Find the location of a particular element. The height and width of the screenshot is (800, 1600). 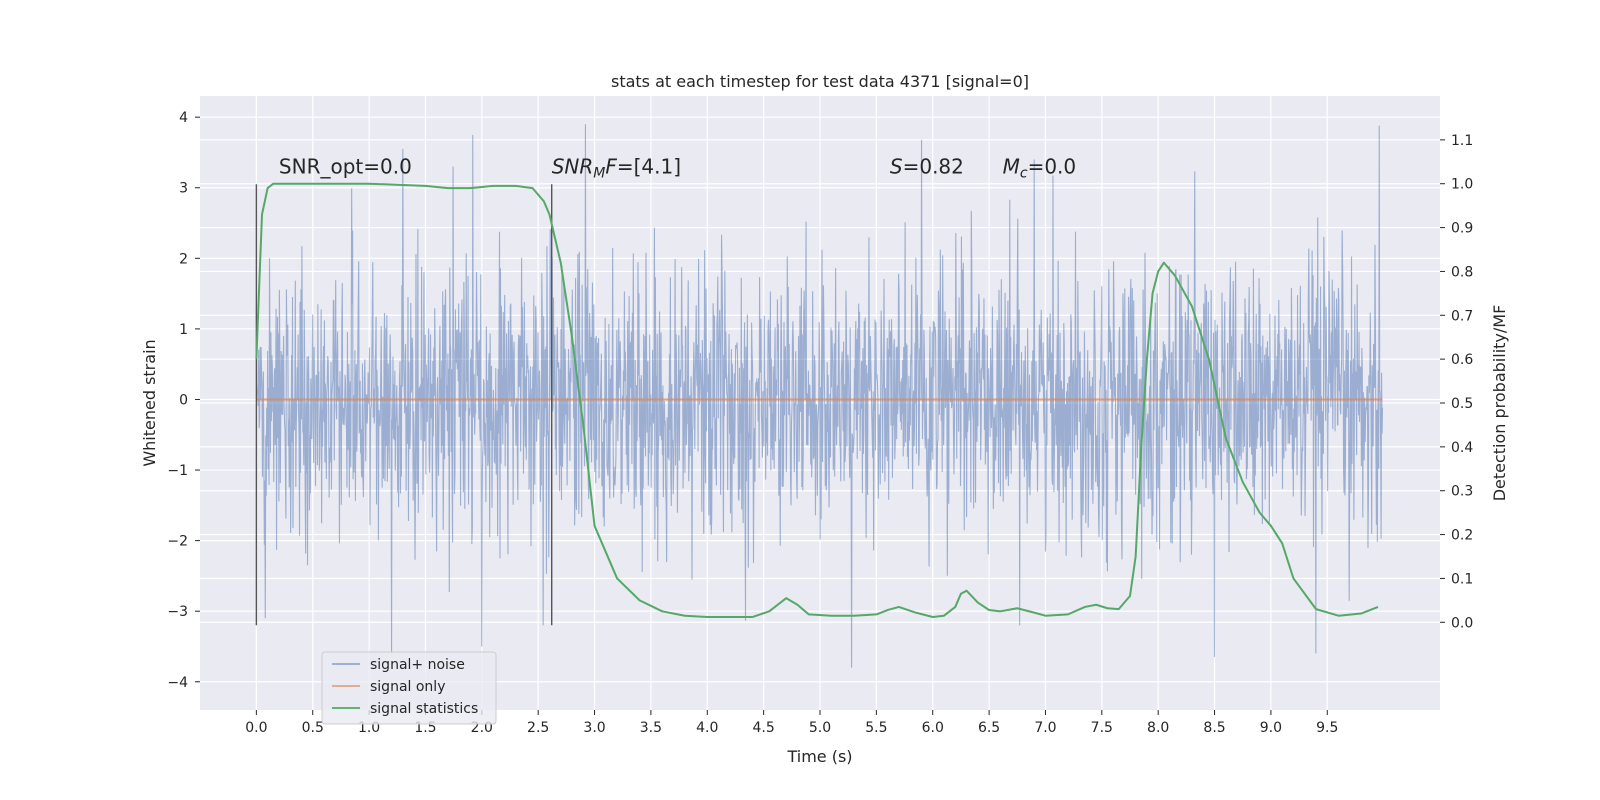

legend-label-signal-statistics: signal statistics is located at coordinates (424, 709).